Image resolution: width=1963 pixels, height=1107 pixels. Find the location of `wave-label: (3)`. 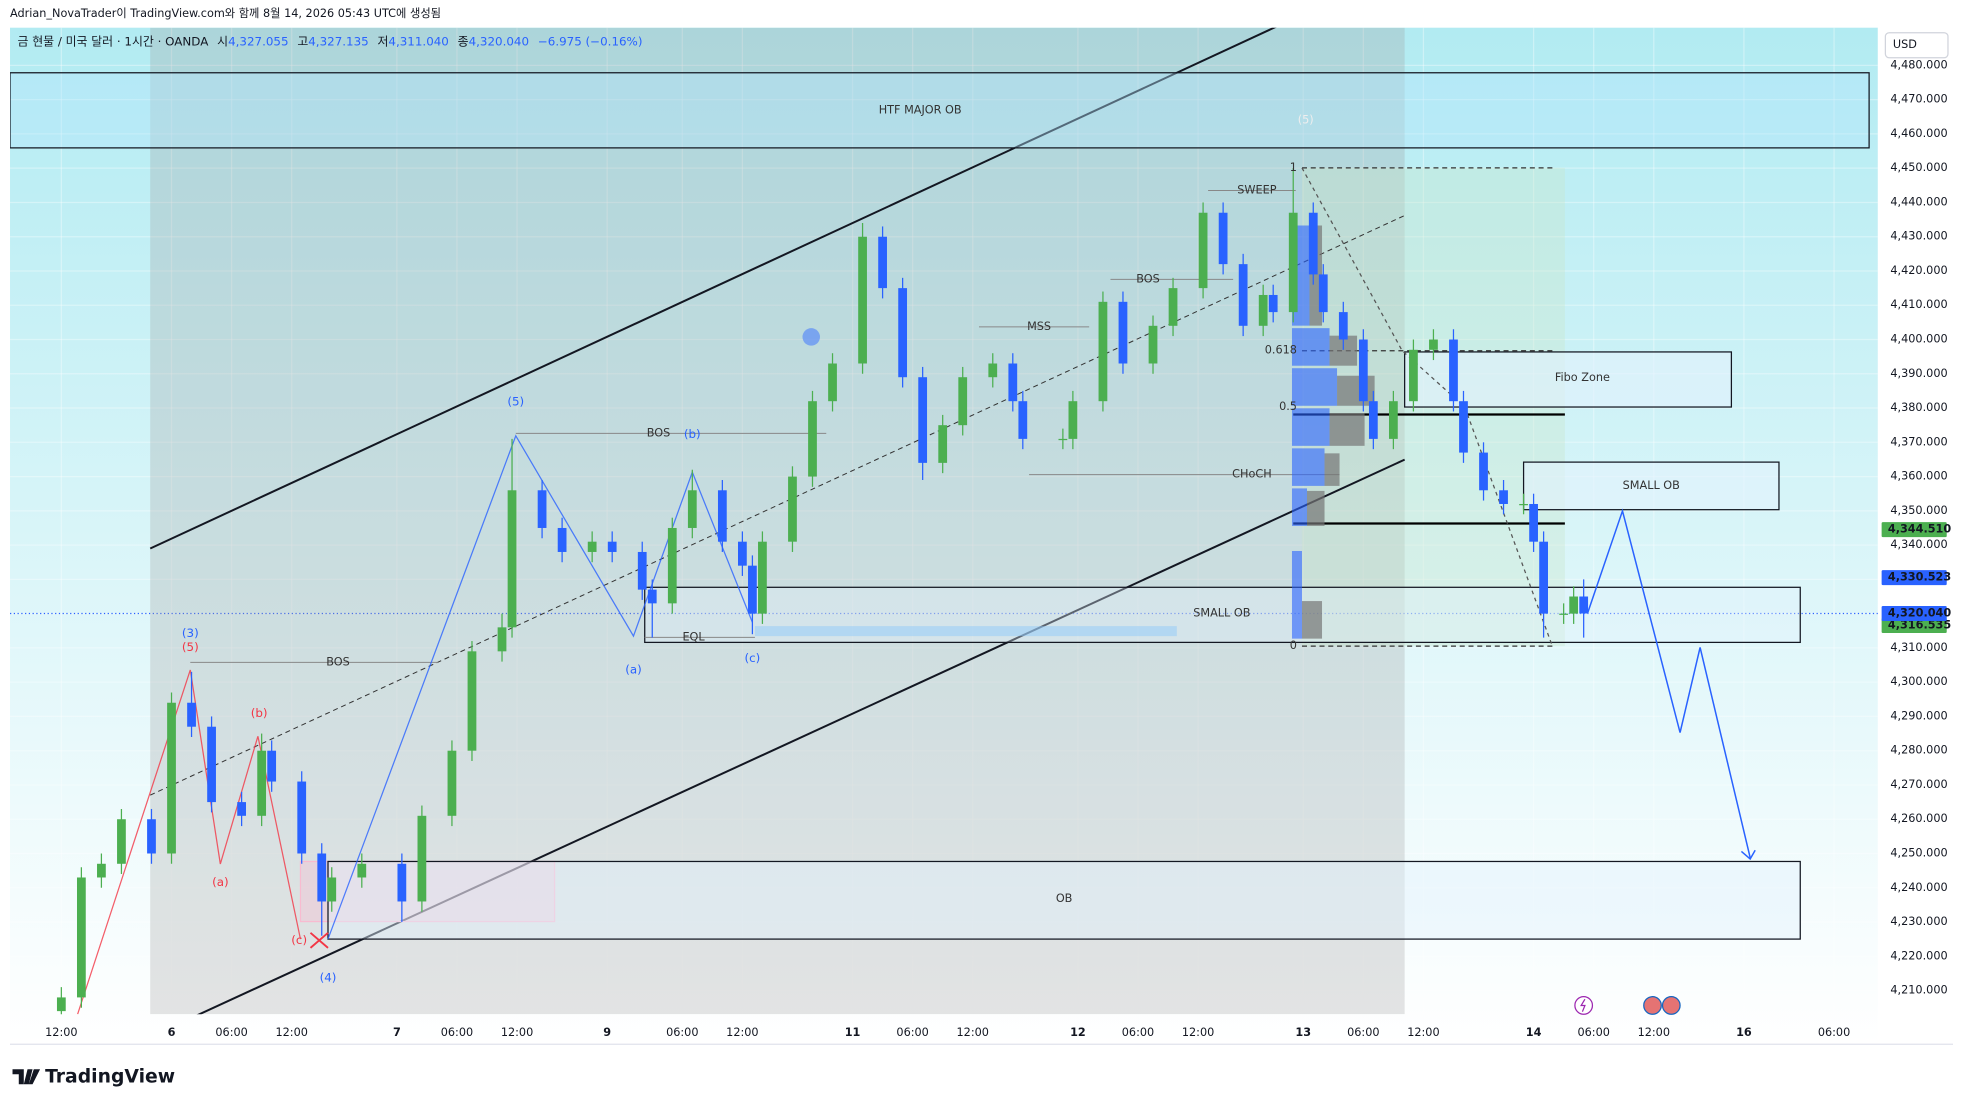

wave-label: (3) is located at coordinates (190, 633).